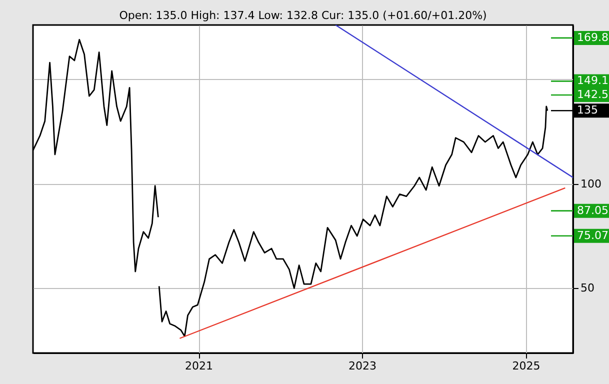  I want to click on ref-line-label: 149.1, so click(592, 81).